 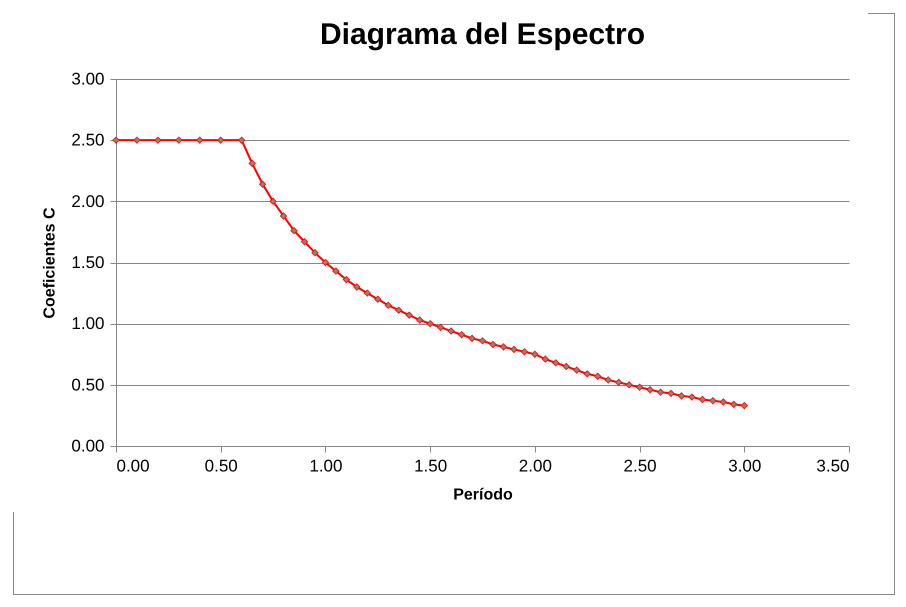 What do you see at coordinates (640, 466) in the screenshot?
I see `x-tick-label: 2.50` at bounding box center [640, 466].